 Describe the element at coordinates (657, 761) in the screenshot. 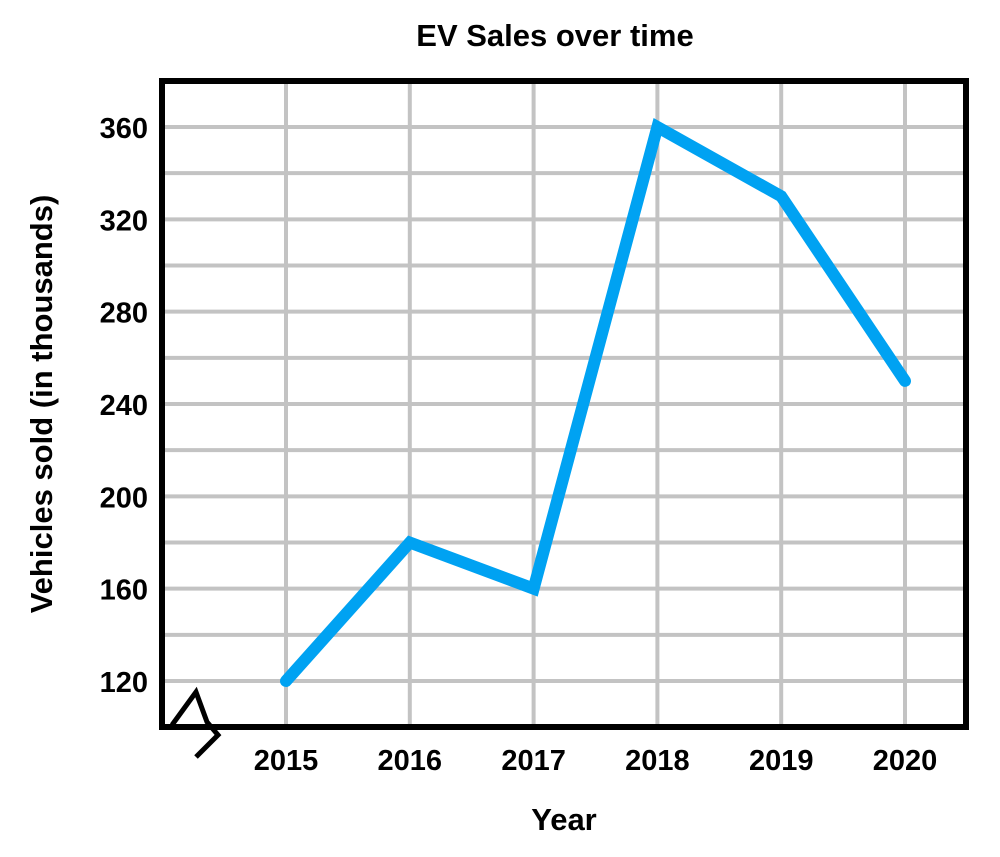

I see `x-tick-label-2018: 2018` at that location.